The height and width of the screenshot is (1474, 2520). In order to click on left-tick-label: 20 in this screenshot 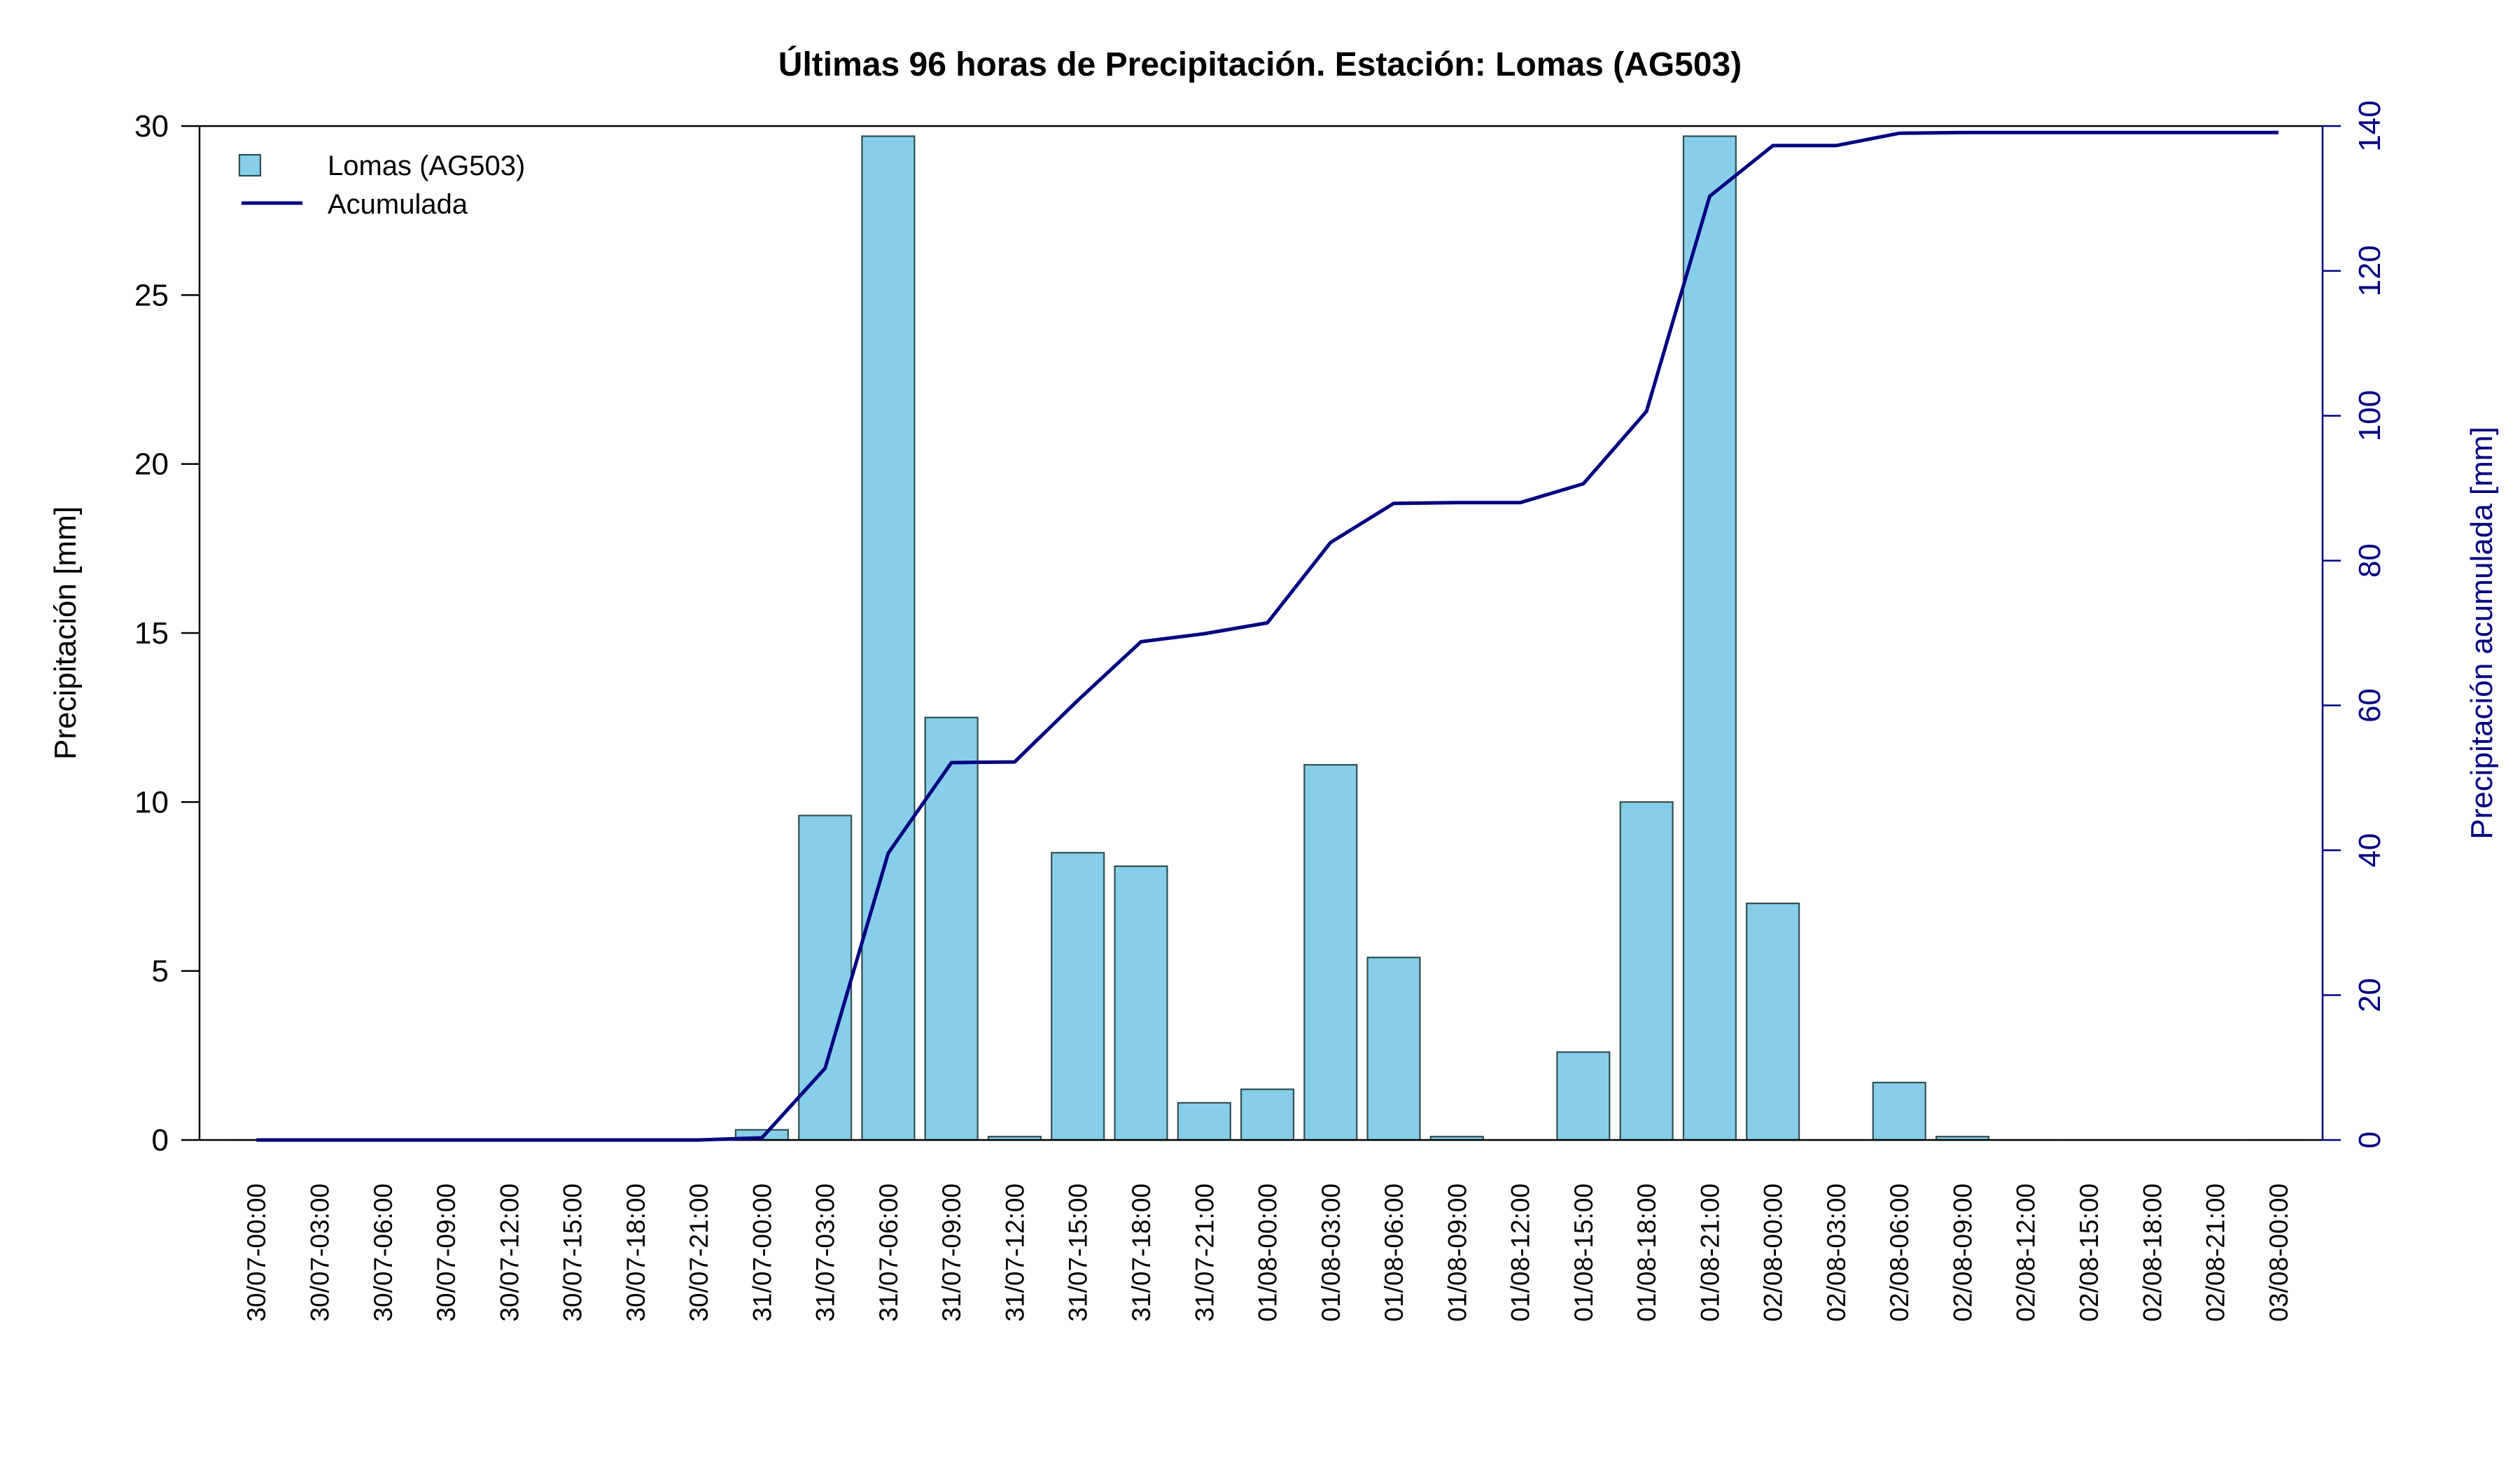, I will do `click(151, 464)`.